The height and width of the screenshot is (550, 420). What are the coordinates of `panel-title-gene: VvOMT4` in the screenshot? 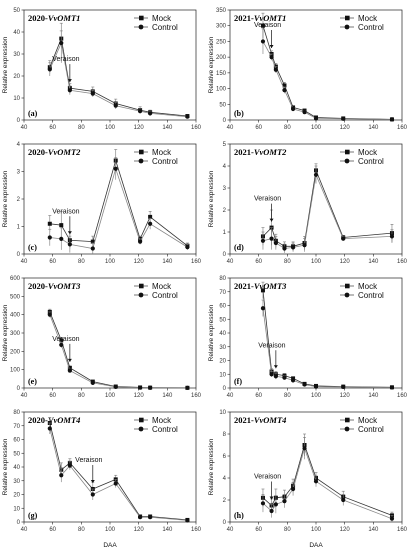 It's located at (270, 420).